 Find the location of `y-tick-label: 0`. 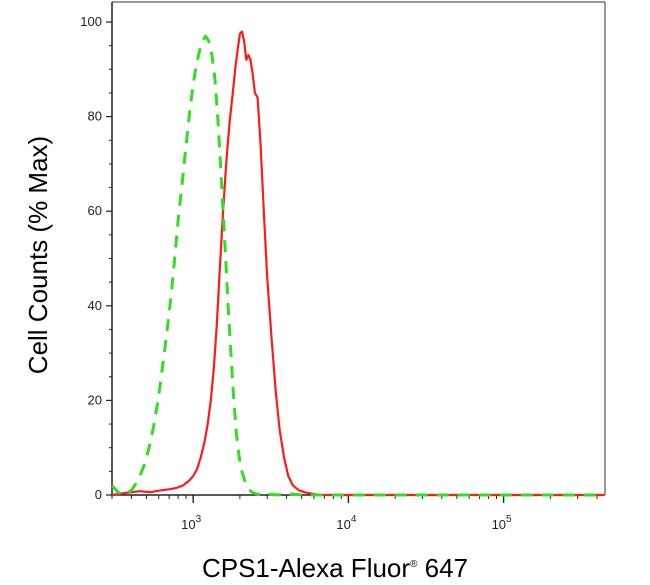

y-tick-label: 0 is located at coordinates (98, 494).